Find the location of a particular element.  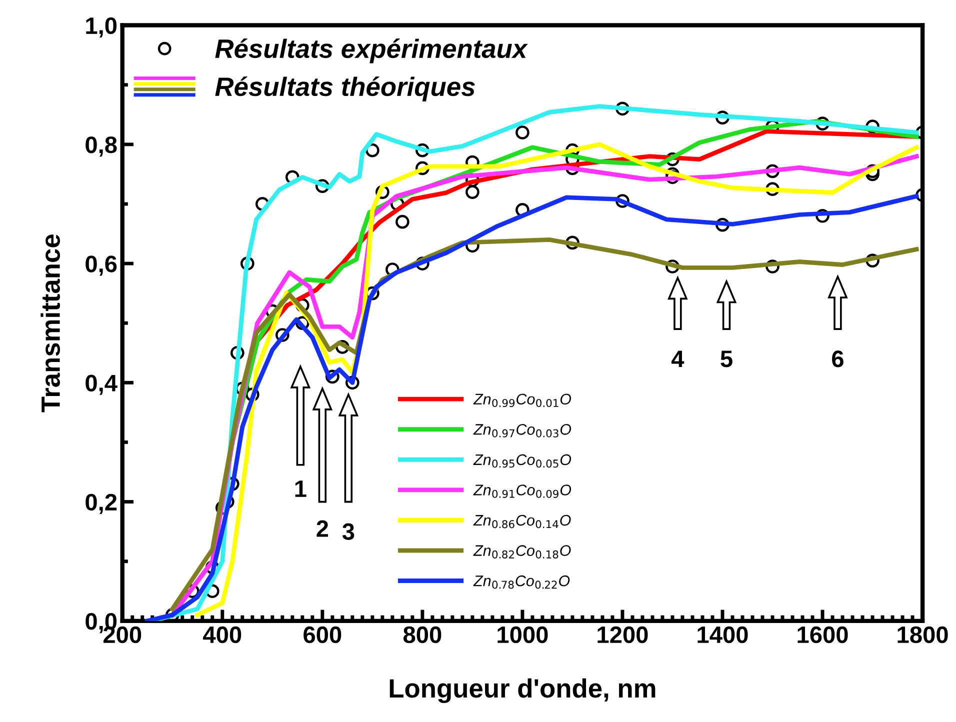

legend-label: Zn$_{0.78}$Co$_{0.22}$O is located at coordinates (521, 582).